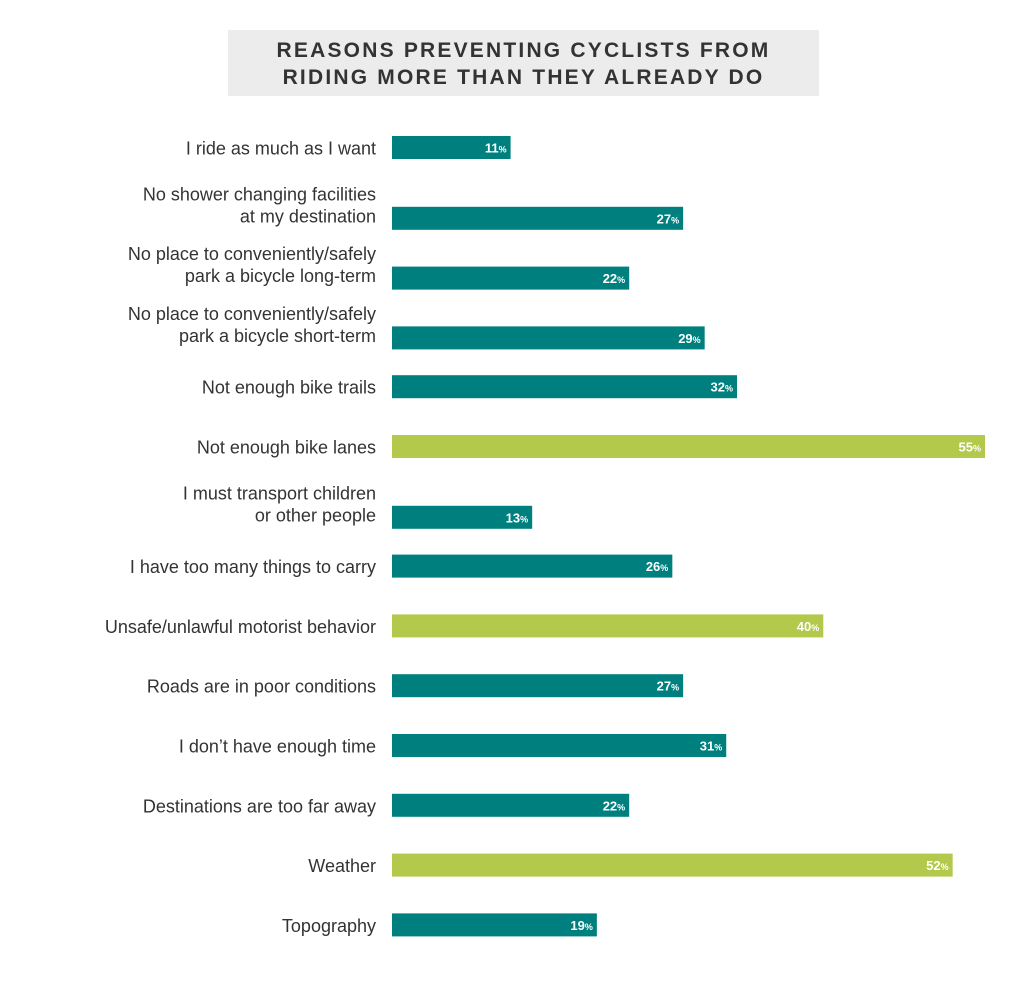 This screenshot has height=984, width=1024. What do you see at coordinates (329, 926) in the screenshot?
I see `category-label-14: Topography` at bounding box center [329, 926].